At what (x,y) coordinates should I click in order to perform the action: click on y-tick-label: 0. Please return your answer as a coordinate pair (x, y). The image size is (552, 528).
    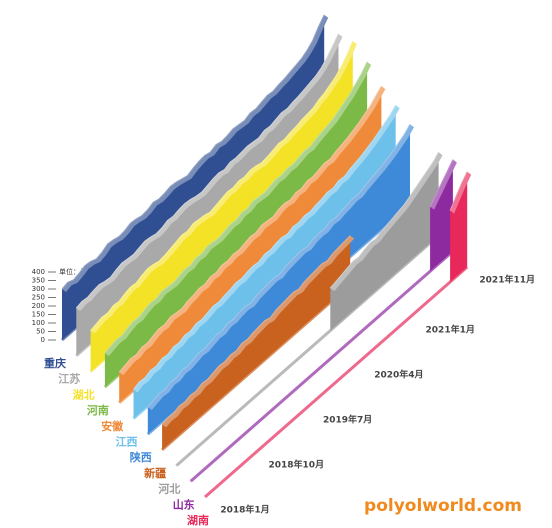
    Looking at the image, I should click on (43, 340).